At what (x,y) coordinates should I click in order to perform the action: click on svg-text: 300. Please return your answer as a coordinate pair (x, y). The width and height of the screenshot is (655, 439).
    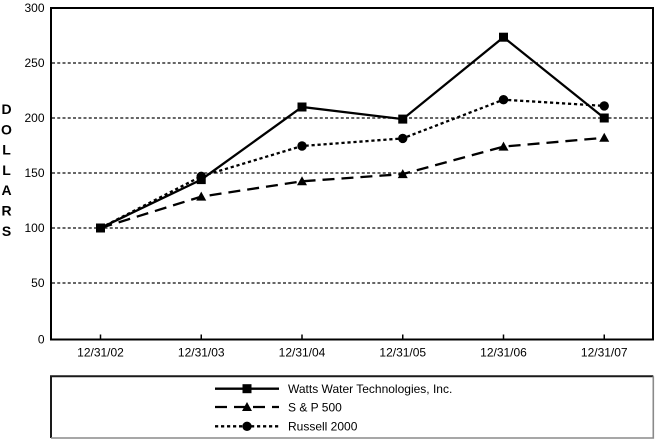
    Looking at the image, I should click on (34, 8).